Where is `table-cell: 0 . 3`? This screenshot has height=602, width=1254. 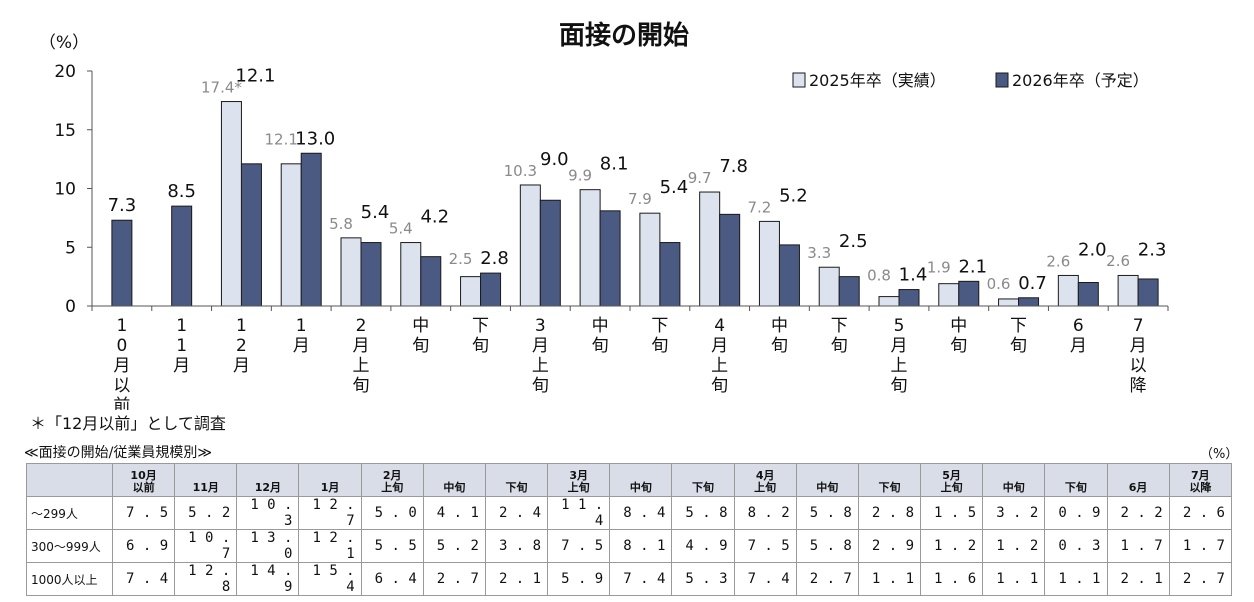
table-cell: 0 . 3 is located at coordinates (1076, 546).